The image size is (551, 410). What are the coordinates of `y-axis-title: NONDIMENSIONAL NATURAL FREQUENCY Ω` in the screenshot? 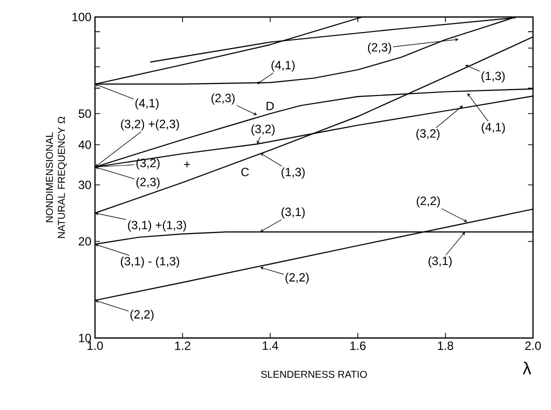 It's located at (56, 177).